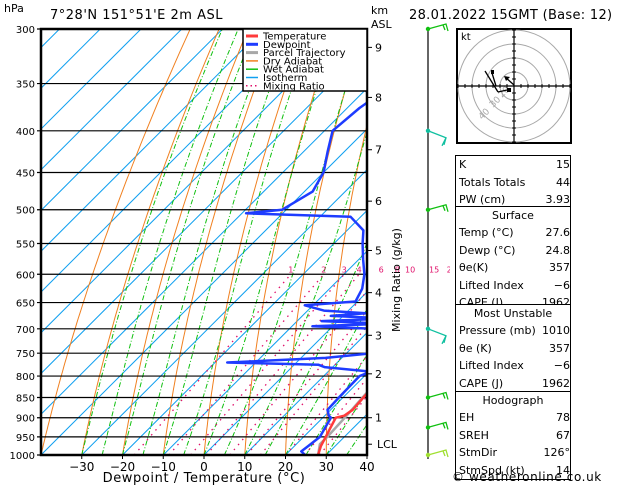  What do you see at coordinates (558, 250) in the screenshot?
I see `surface-value: 24.8` at bounding box center [558, 250].